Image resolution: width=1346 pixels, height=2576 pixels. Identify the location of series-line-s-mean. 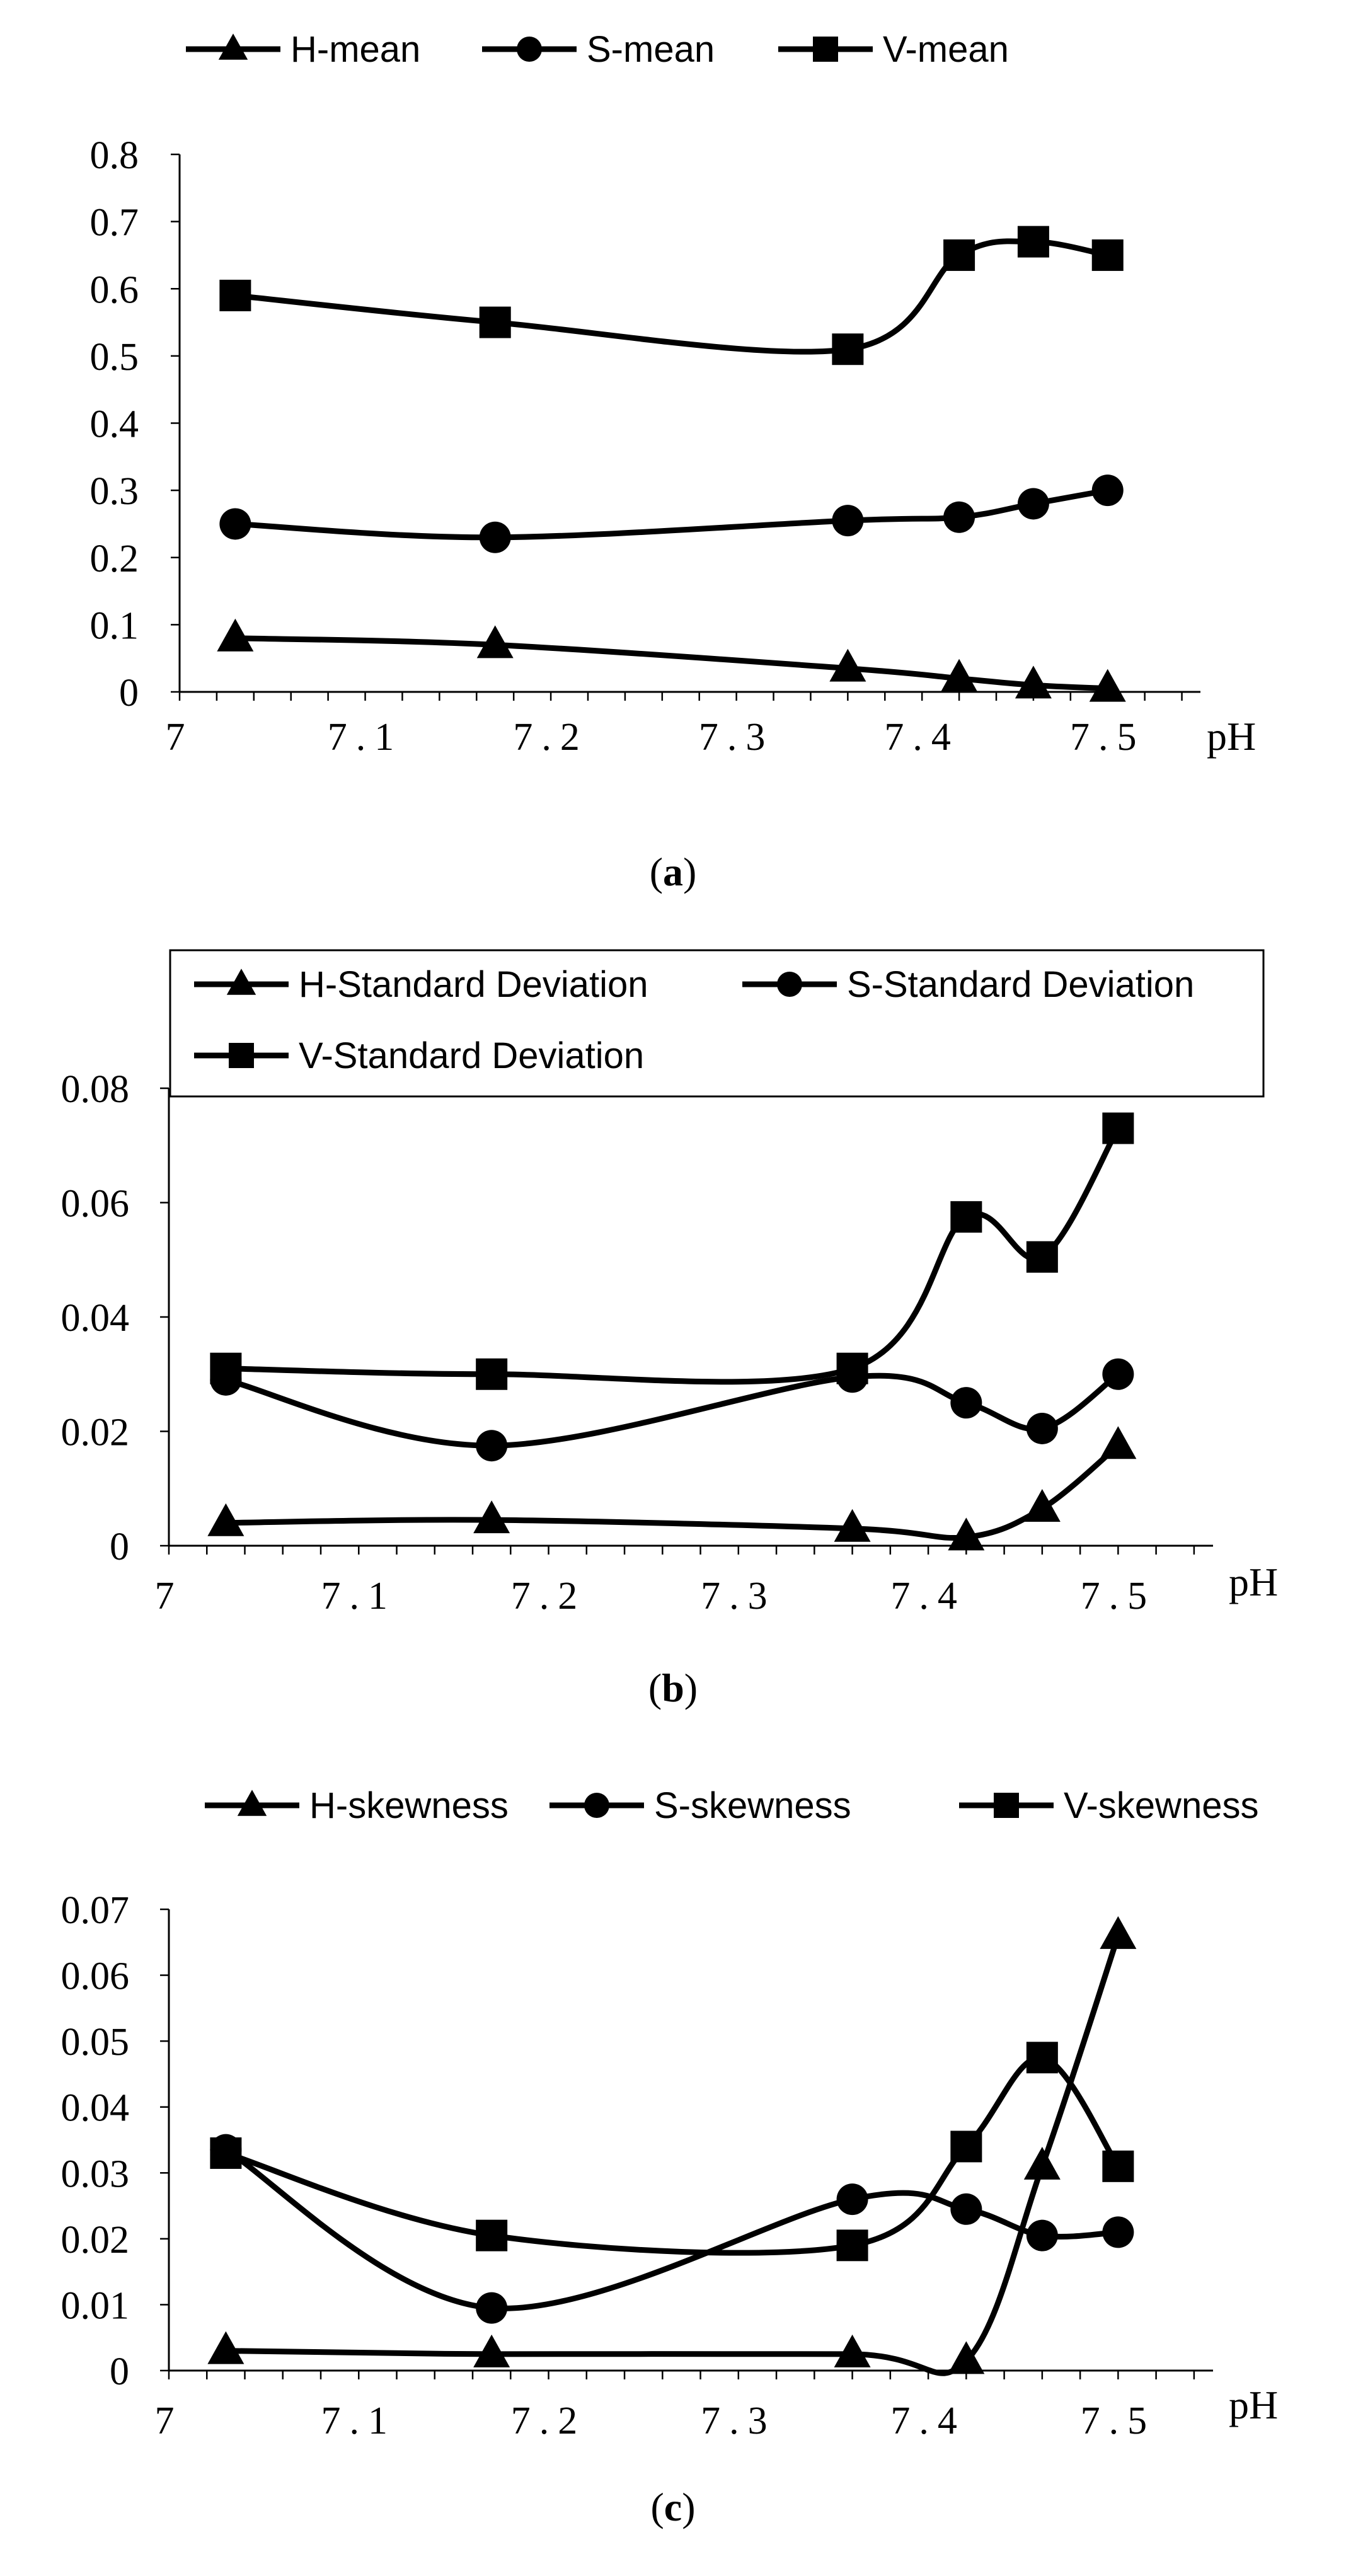
(671, 514).